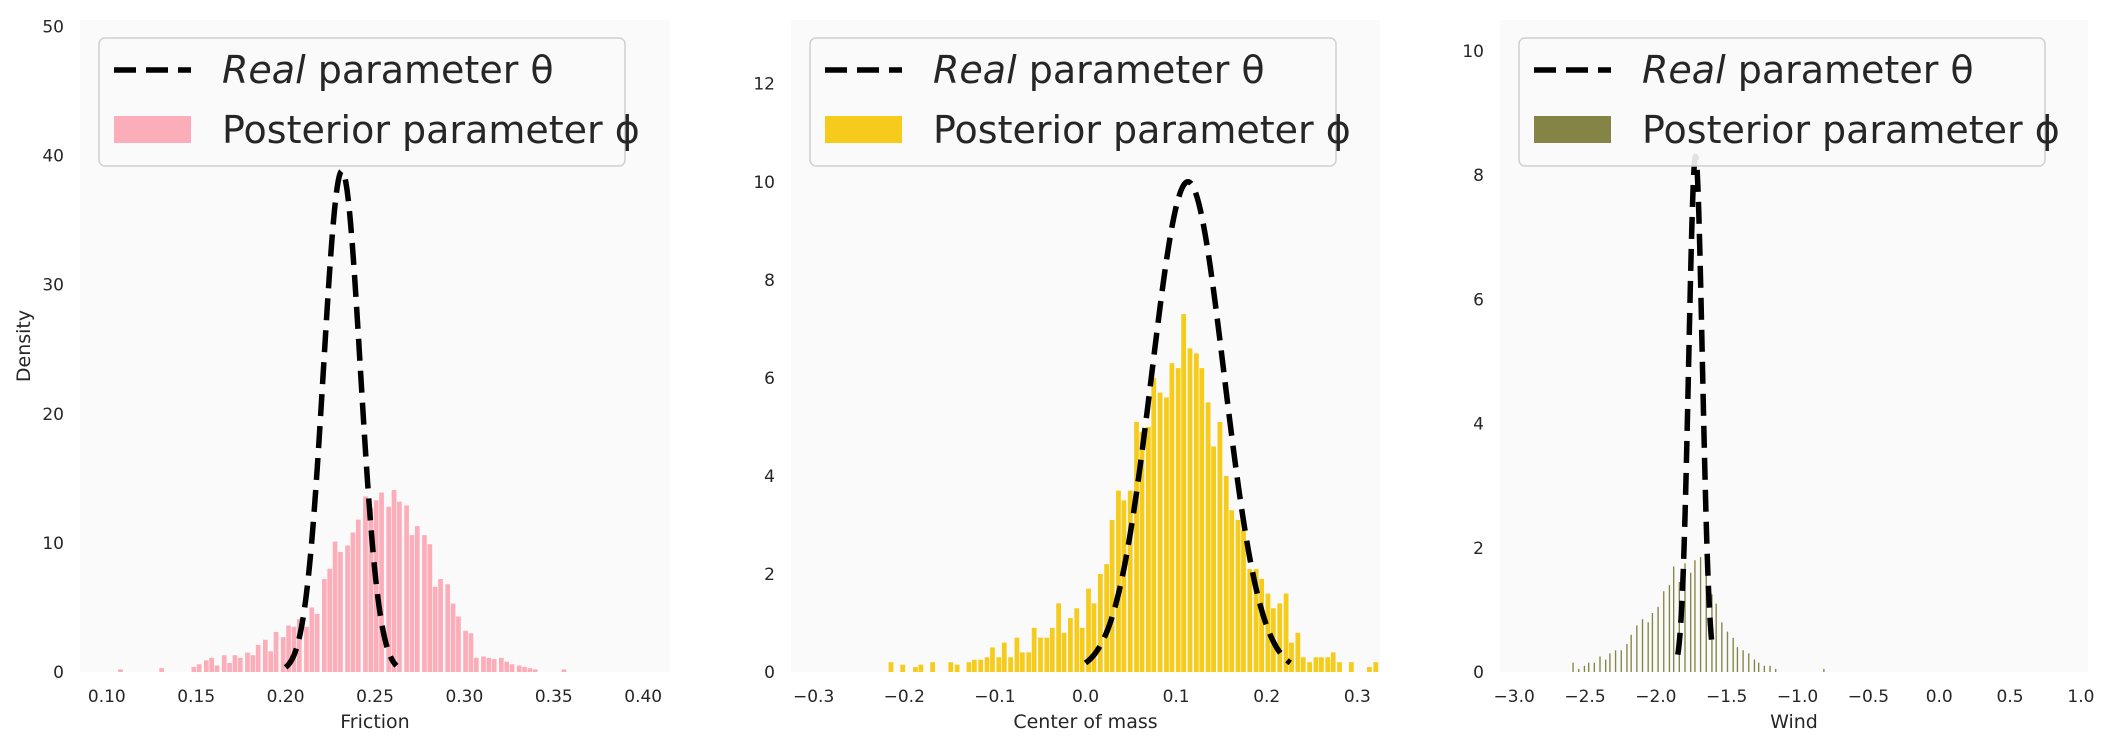 This screenshot has width=2108, height=747. I want to click on y-tick-label: 6, so click(1478, 300).